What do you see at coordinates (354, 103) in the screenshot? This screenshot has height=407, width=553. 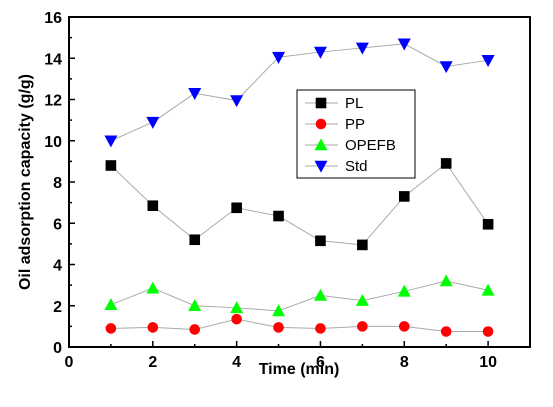 I see `legend-label-pl: PL` at bounding box center [354, 103].